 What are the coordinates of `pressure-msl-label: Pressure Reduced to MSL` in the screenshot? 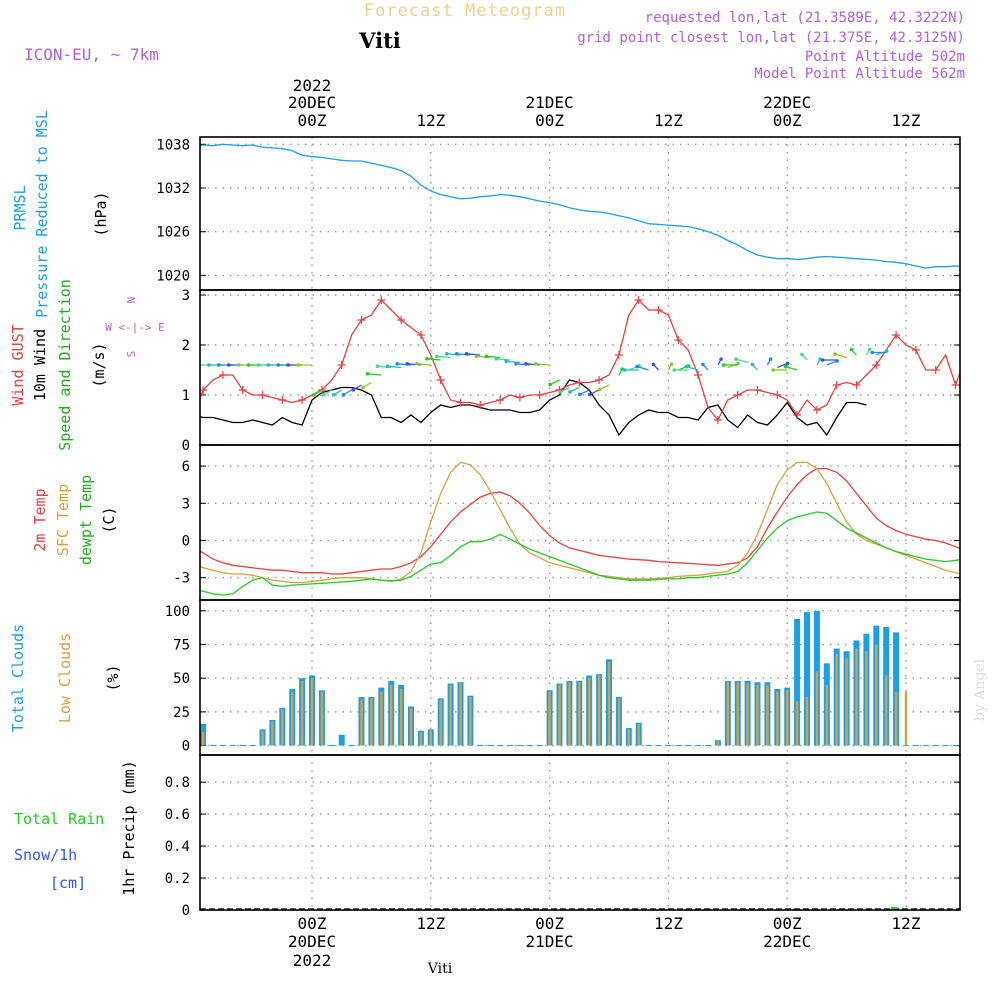 It's located at (42, 214).